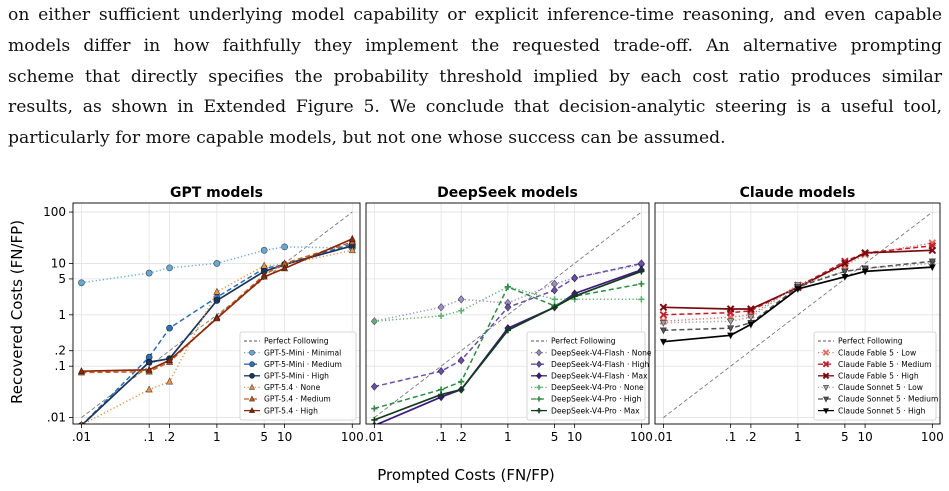 This screenshot has height=491, width=949. I want to click on y-tick-label: .1, so click(60, 366).